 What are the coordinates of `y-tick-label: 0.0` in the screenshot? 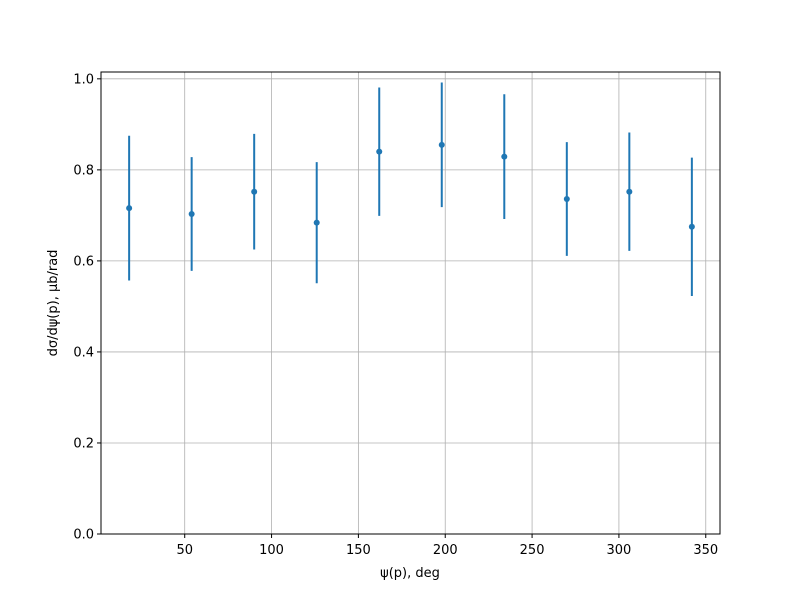 It's located at (83, 535).